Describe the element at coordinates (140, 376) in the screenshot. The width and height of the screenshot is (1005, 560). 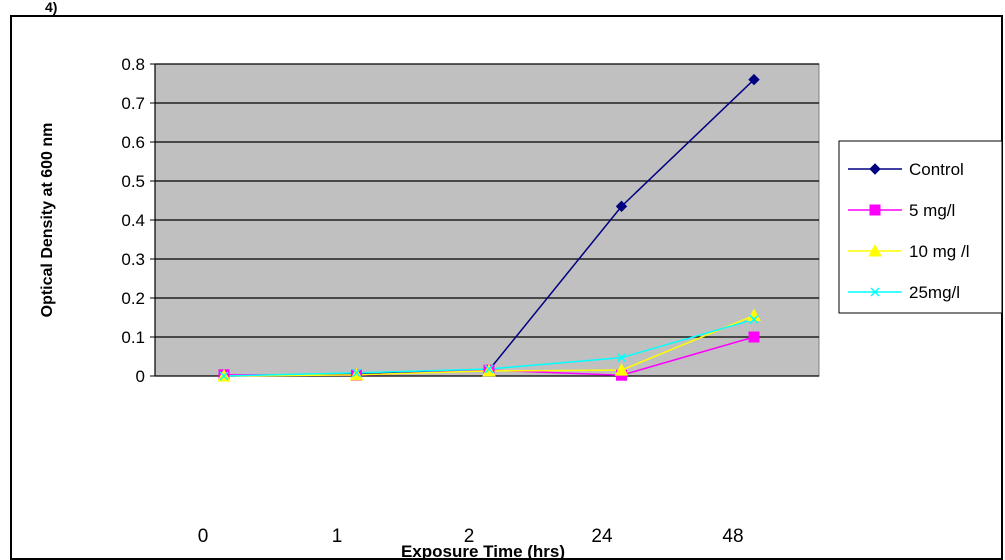
I see `y-tick-label: 0` at that location.